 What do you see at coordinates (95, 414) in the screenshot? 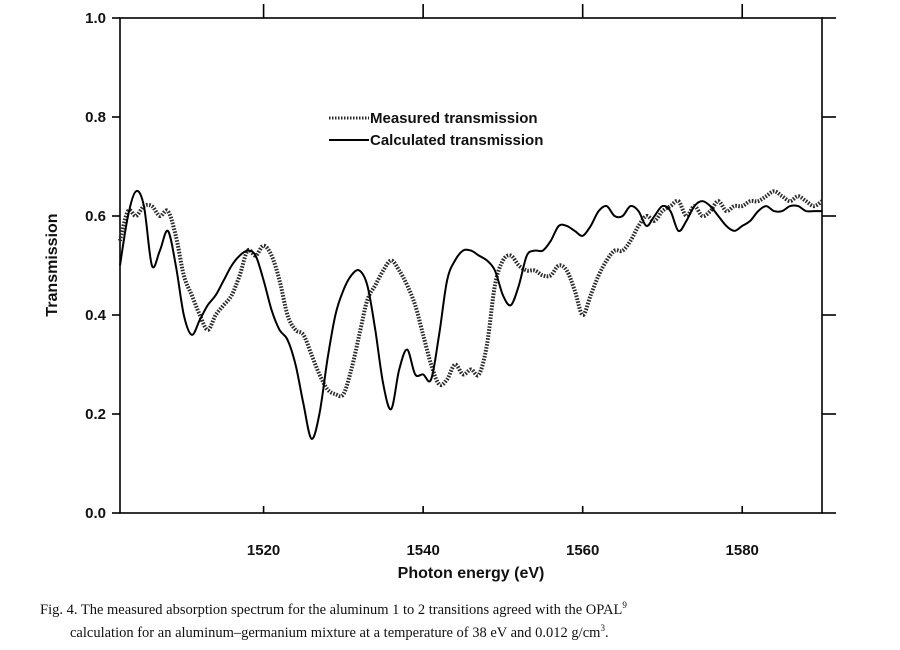
I see `y-tick-label: 0.2` at bounding box center [95, 414].